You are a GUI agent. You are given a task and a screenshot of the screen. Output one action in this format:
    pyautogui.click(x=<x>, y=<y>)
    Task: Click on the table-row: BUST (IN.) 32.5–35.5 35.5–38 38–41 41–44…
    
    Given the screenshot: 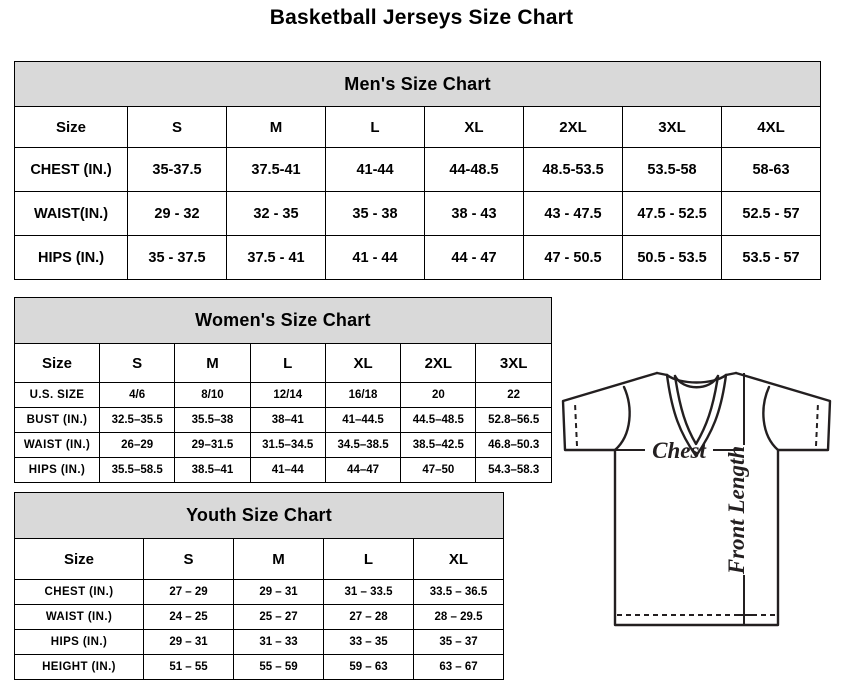 What is the action you would take?
    pyautogui.click(x=283, y=420)
    